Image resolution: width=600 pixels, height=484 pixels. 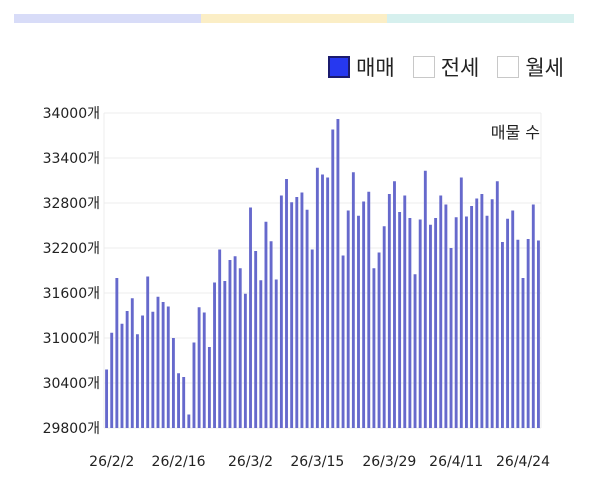 What do you see at coordinates (71, 159) in the screenshot?
I see `y-tick-label-6: 33400개` at bounding box center [71, 159].